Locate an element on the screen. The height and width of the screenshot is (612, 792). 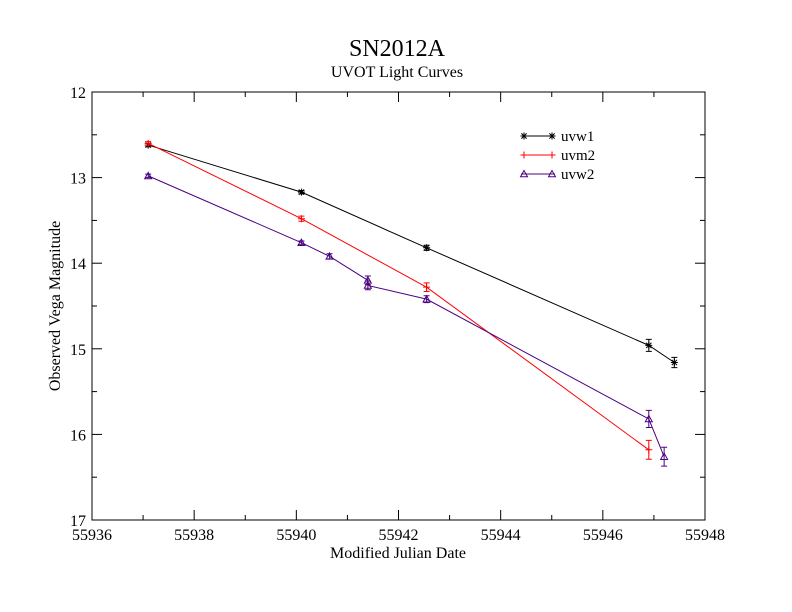
chart-subtitle: UVOT Light Curves is located at coordinates (397, 72).